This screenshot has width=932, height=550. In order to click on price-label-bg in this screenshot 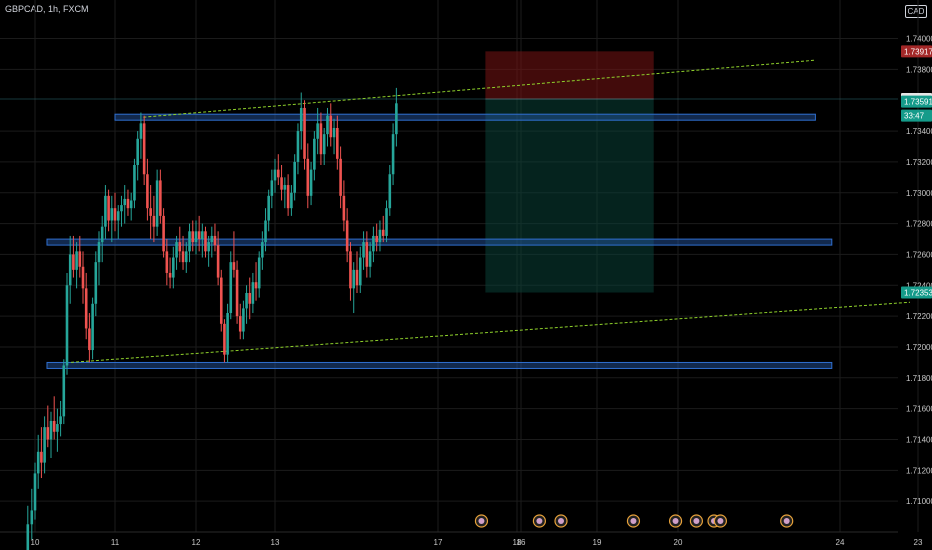, I will do `click(916, 292)`.